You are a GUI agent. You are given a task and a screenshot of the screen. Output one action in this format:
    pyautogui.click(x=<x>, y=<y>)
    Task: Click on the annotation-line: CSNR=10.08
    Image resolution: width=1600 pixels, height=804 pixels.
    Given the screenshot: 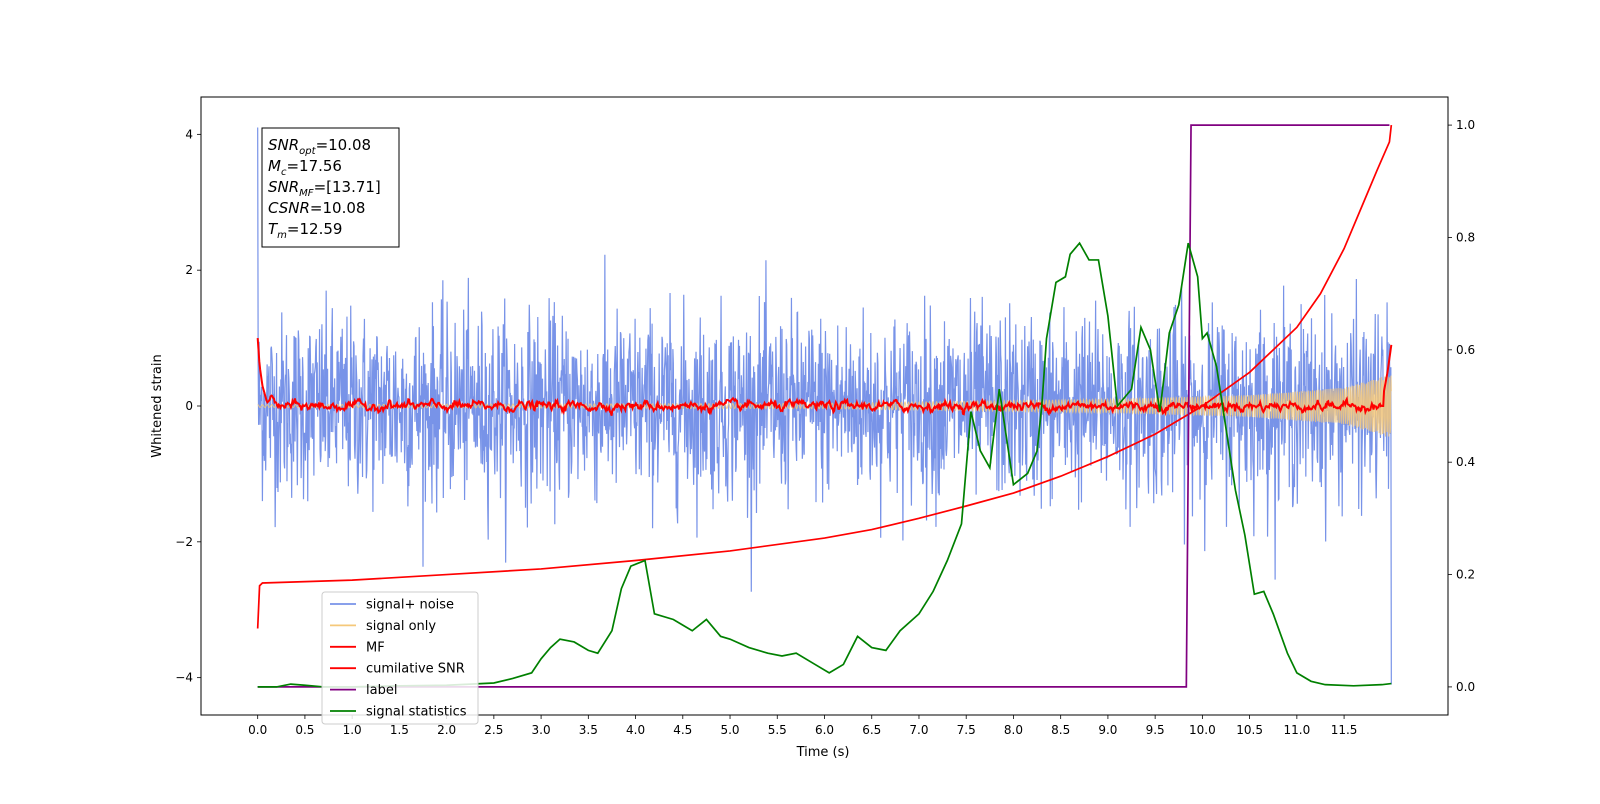 What is the action you would take?
    pyautogui.click(x=316, y=208)
    